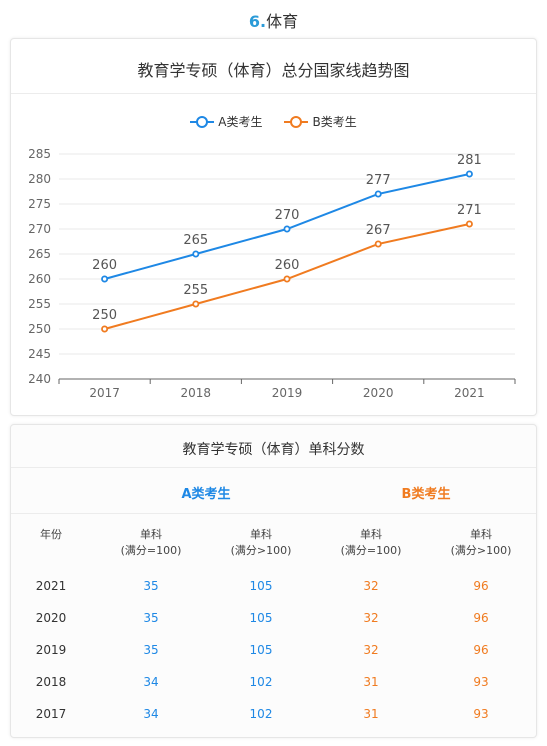  What do you see at coordinates (51, 682) in the screenshot?
I see `table-cell-year: 2018` at bounding box center [51, 682].